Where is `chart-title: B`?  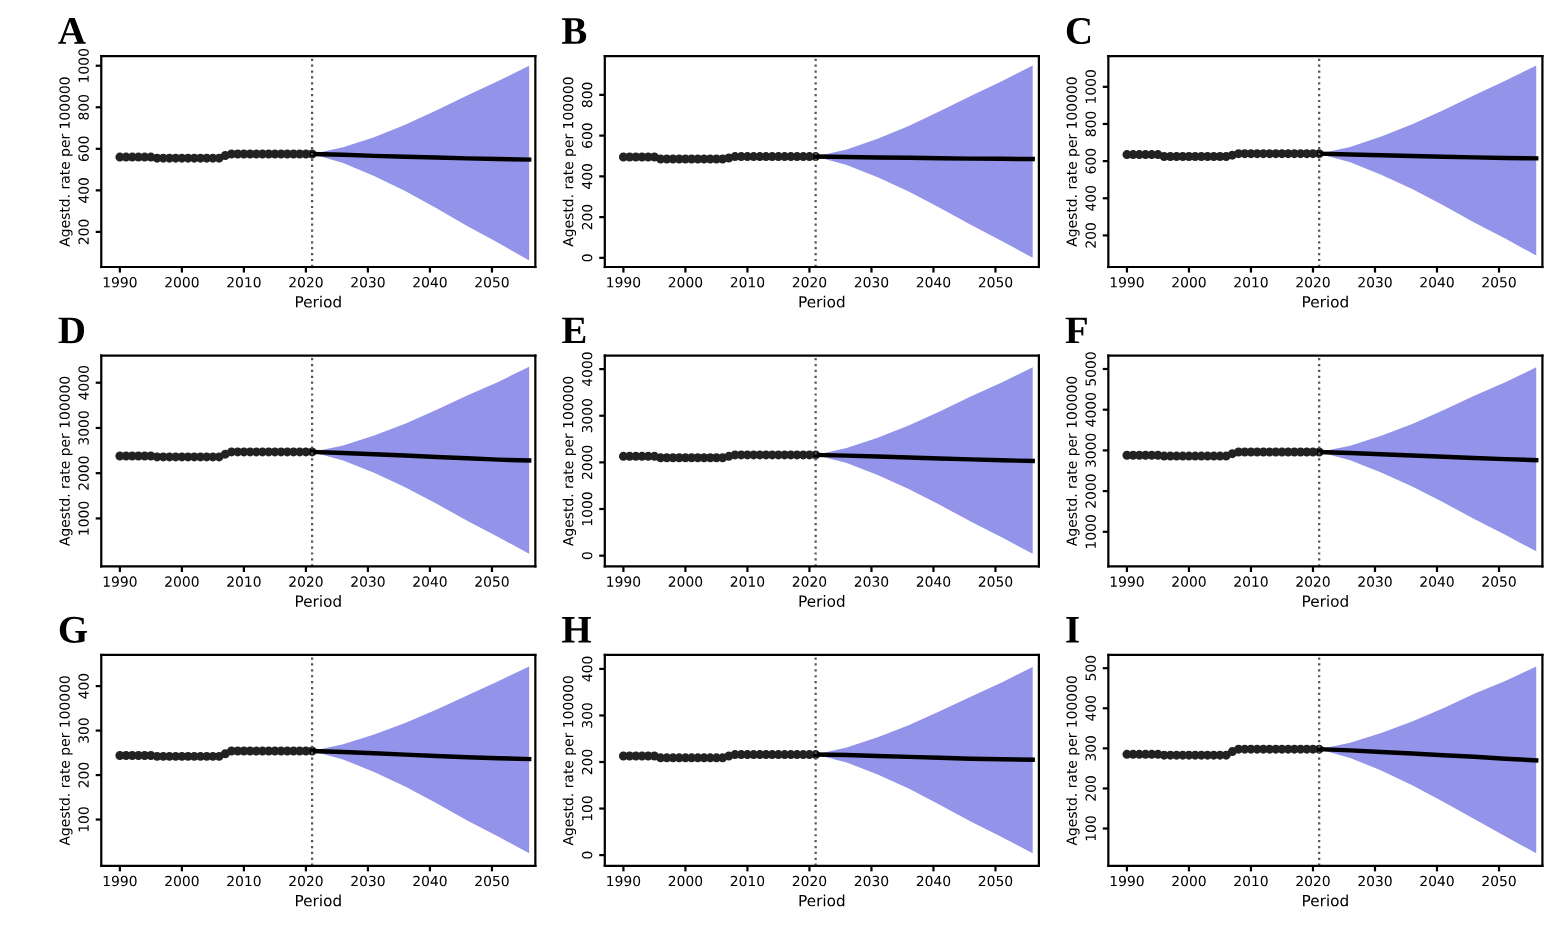 chart-title: B is located at coordinates (574, 31).